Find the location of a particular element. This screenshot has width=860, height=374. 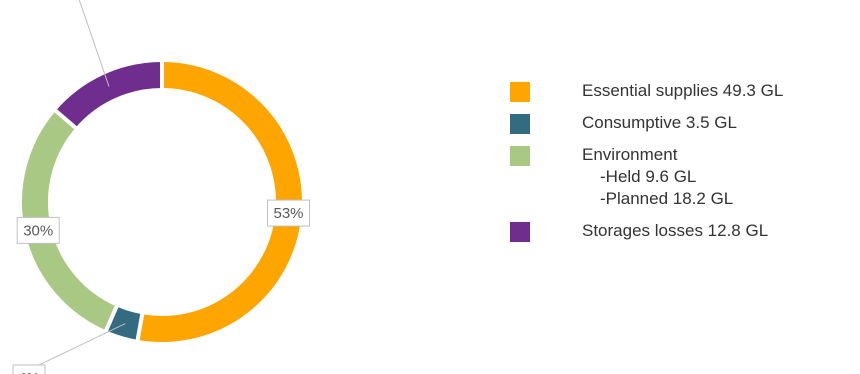

data-label-essential-supplies: 53% is located at coordinates (288, 213).